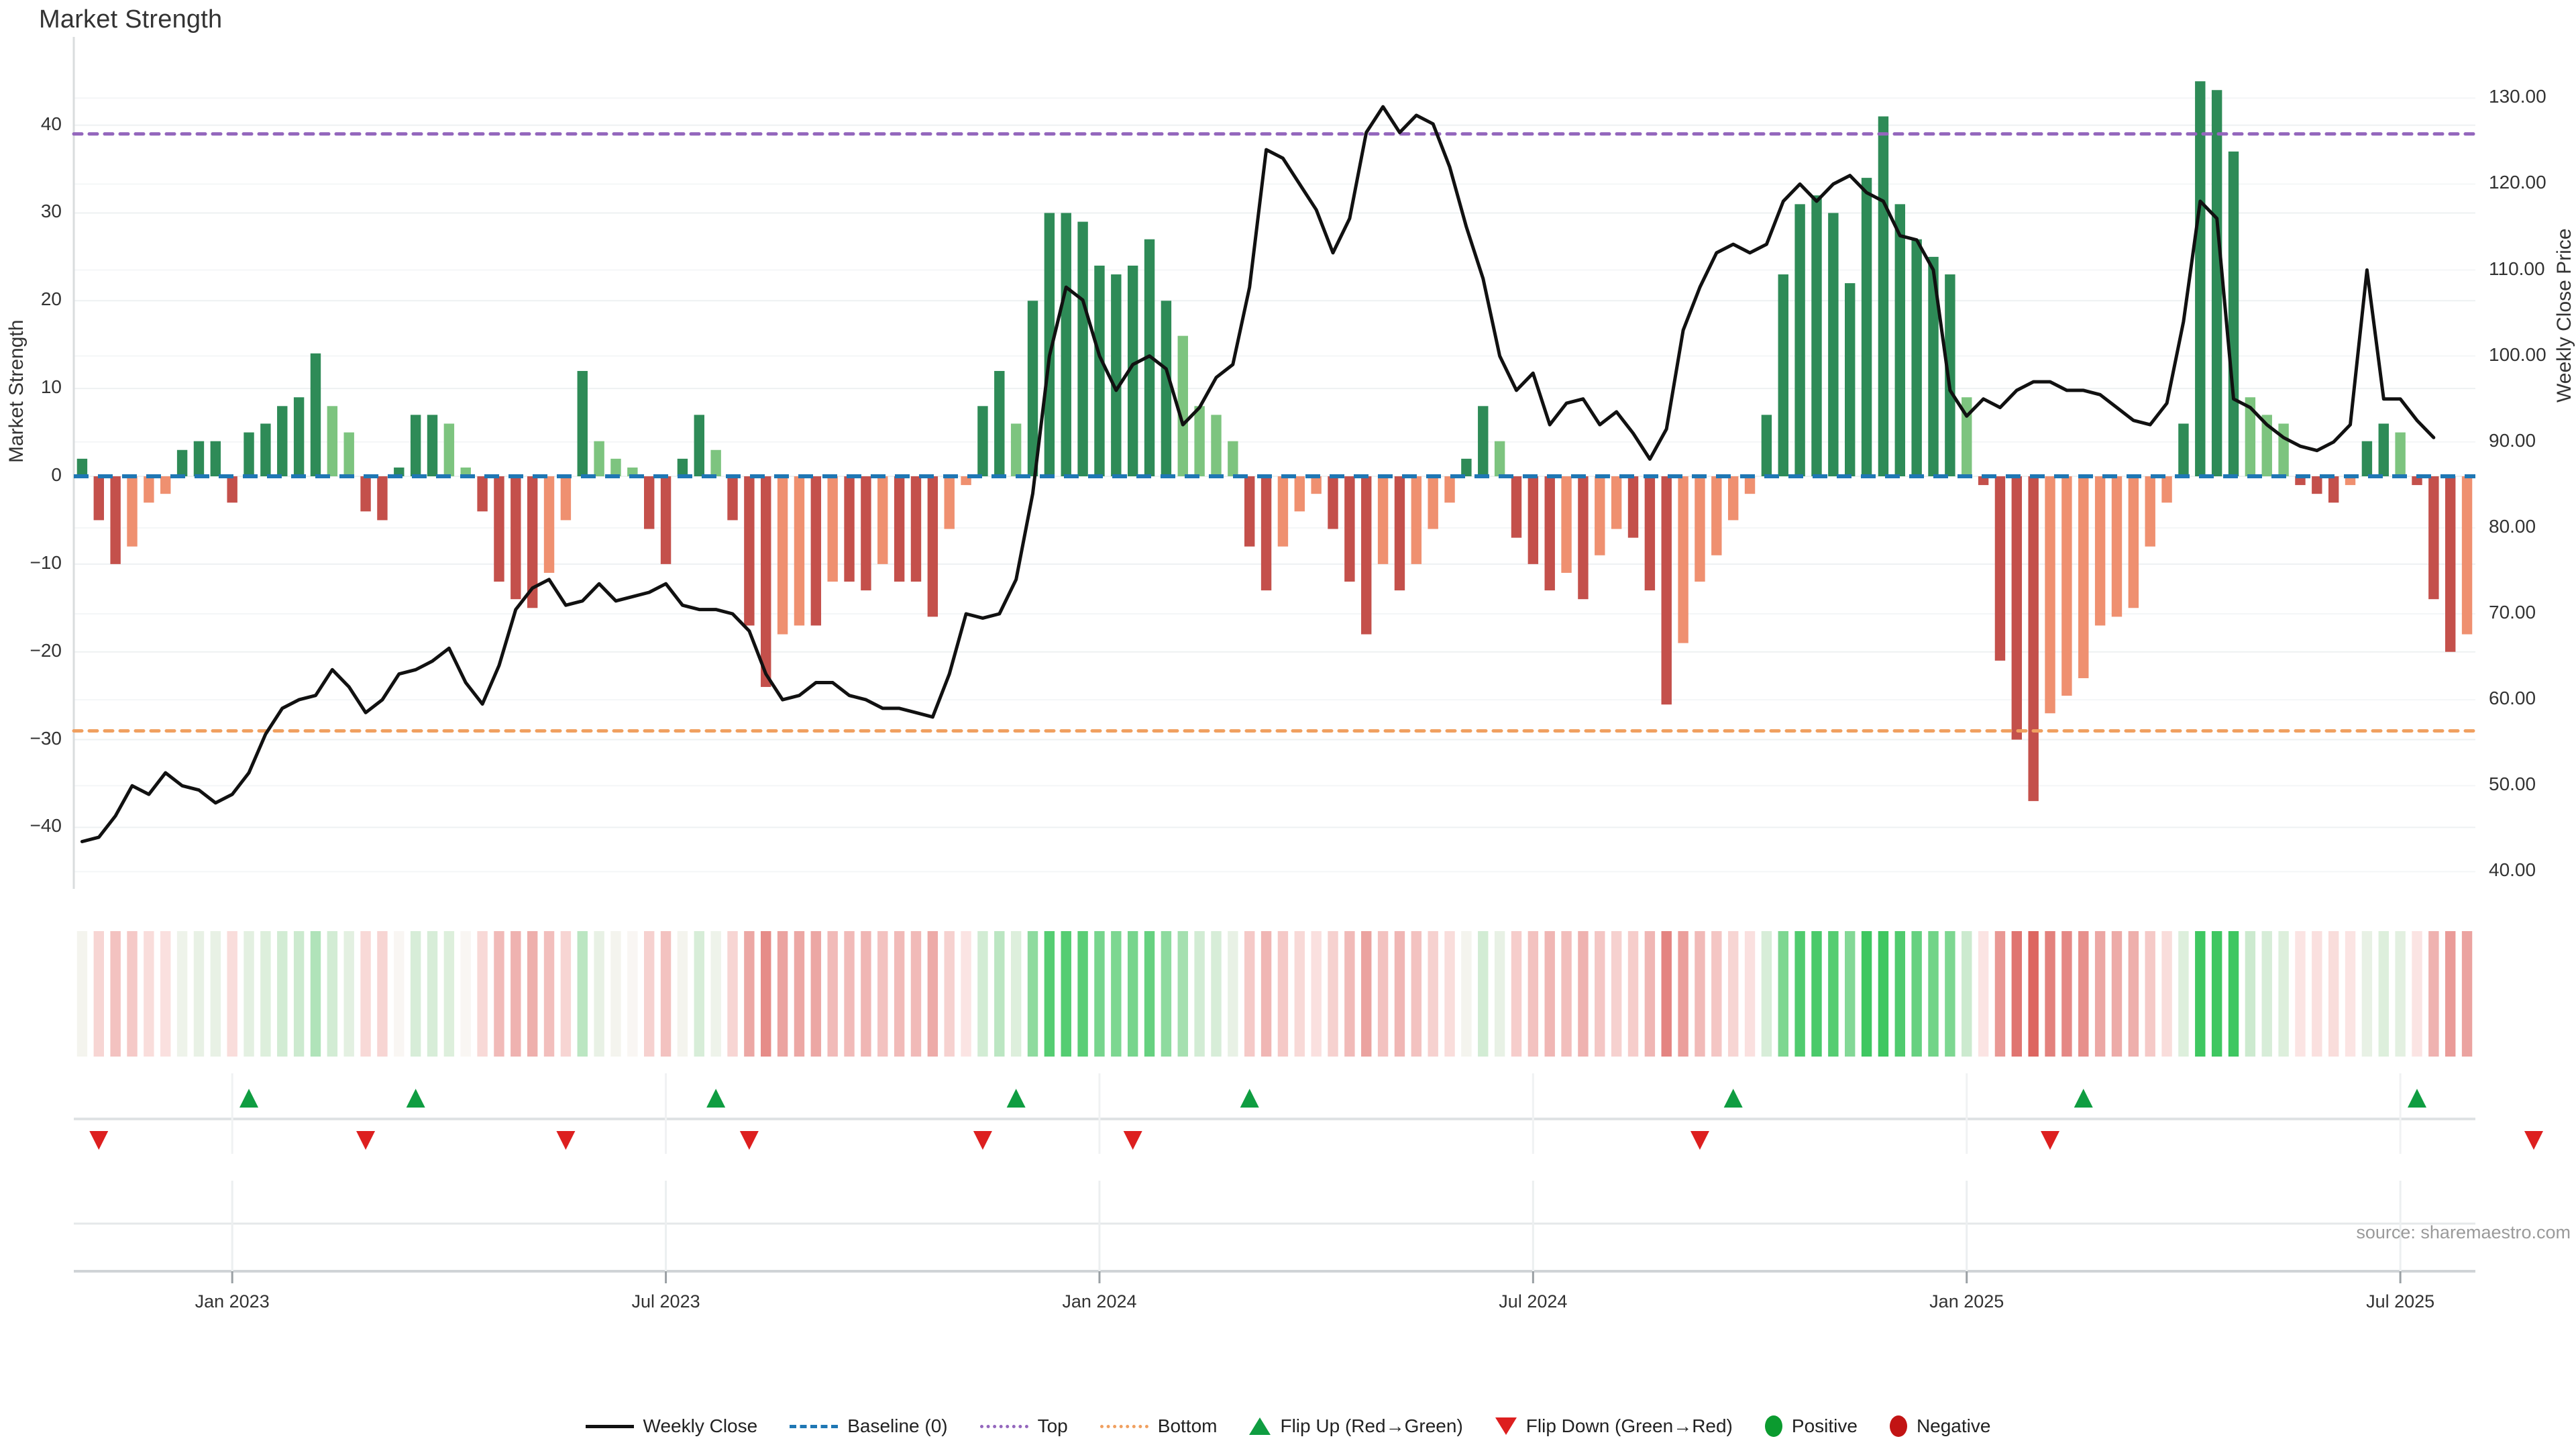 Image resolution: width=2576 pixels, height=1449 pixels. I want to click on legend-label: Top, so click(1052, 1425).